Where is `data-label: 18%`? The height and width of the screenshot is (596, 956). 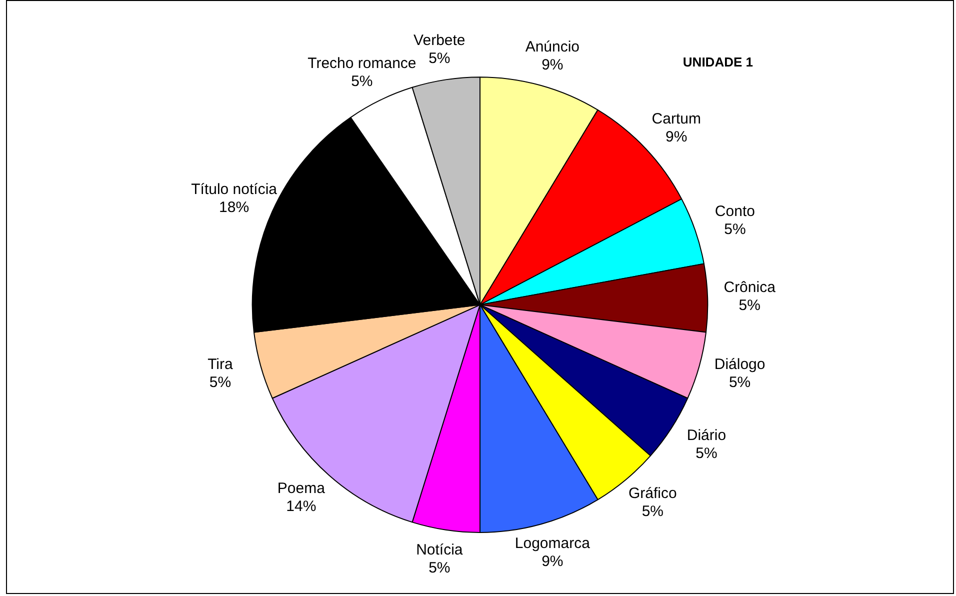
data-label: 18% is located at coordinates (234, 207).